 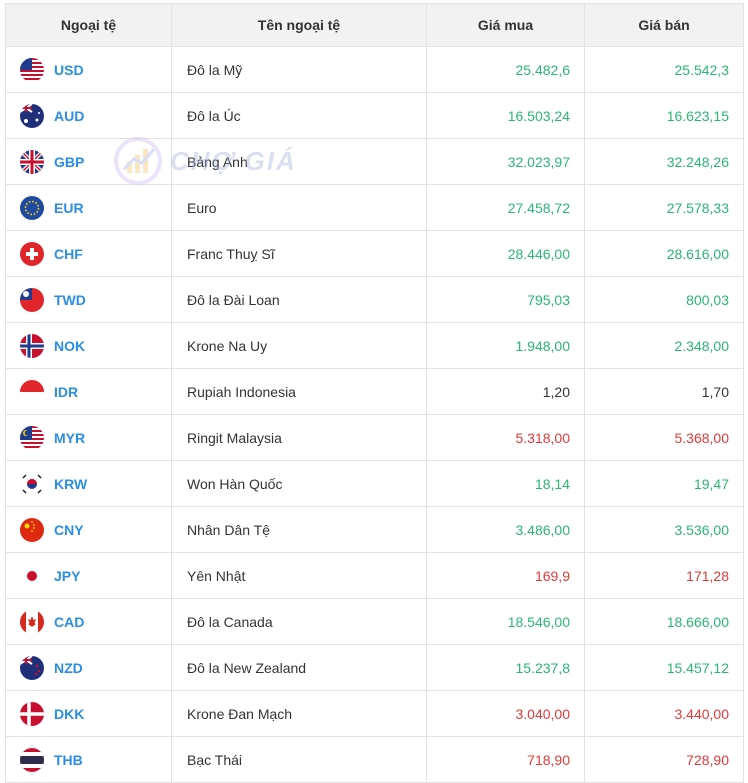 What do you see at coordinates (69, 529) in the screenshot?
I see `currency-link-cny: CNY` at bounding box center [69, 529].